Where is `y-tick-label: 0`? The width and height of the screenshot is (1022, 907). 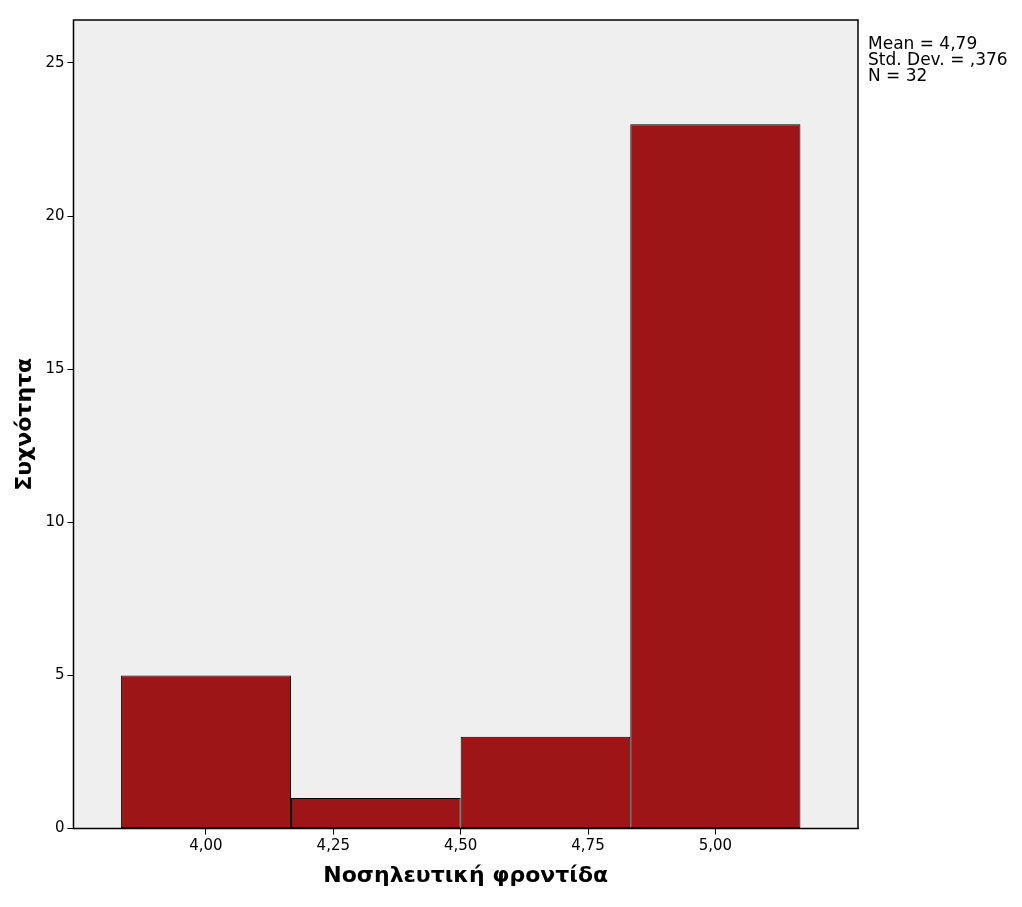
y-tick-label: 0 is located at coordinates (59, 827).